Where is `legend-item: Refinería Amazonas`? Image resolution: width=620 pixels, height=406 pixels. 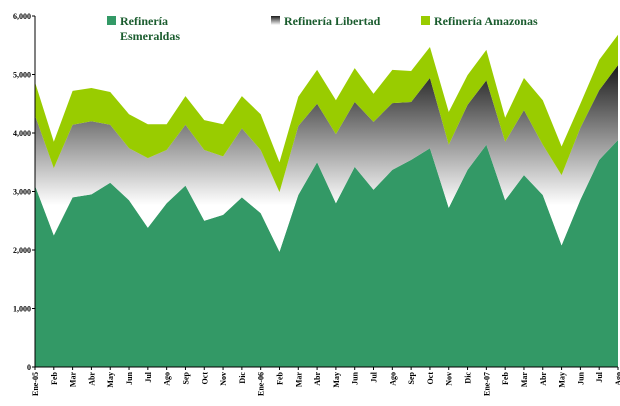
legend-item: Refinería Amazonas is located at coordinates (482, 21).